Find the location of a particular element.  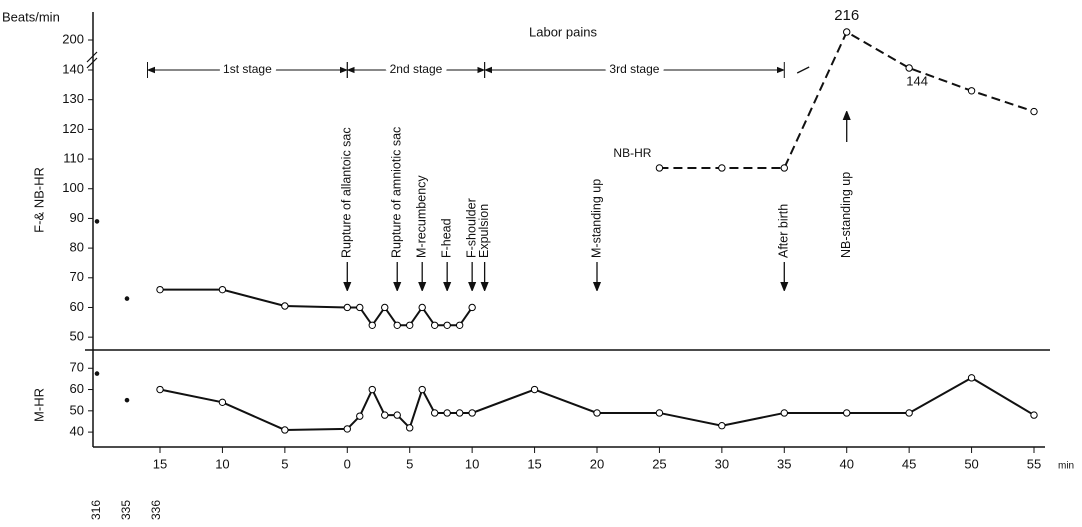

y-axis-label: M-HR is located at coordinates (38, 405).